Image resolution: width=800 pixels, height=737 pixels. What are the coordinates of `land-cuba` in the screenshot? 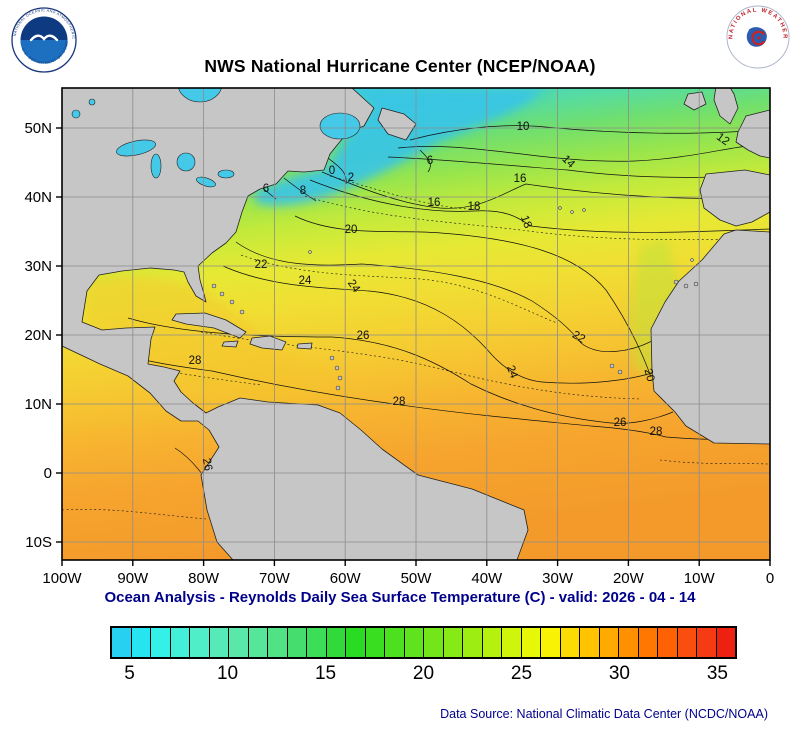 It's located at (209, 325).